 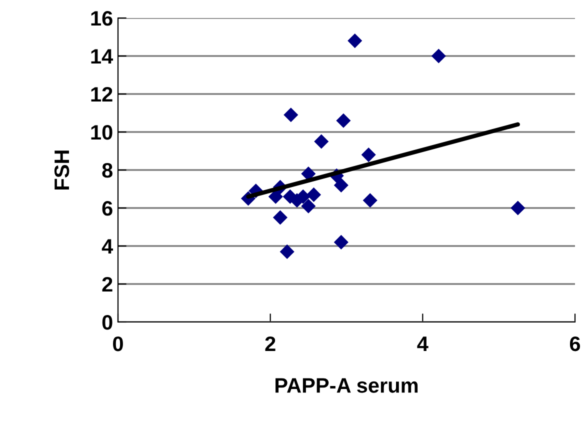 What do you see at coordinates (101, 132) in the screenshot?
I see `y-tick-label: 10` at bounding box center [101, 132].